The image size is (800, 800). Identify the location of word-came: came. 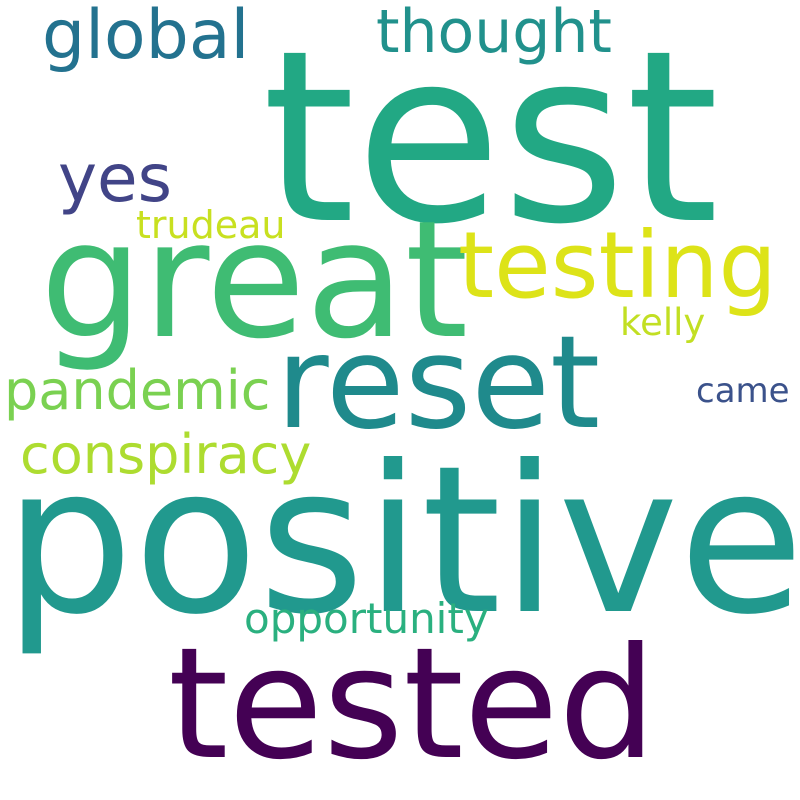
(743, 391).